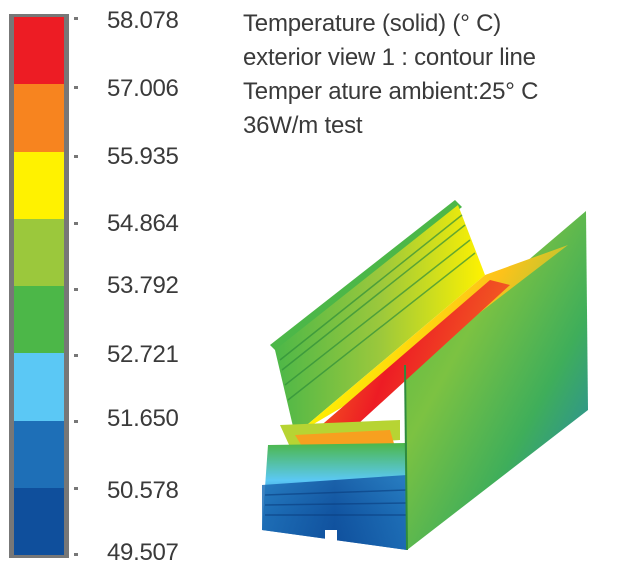  Describe the element at coordinates (143, 354) in the screenshot. I see `scale-label: 52.721` at that location.